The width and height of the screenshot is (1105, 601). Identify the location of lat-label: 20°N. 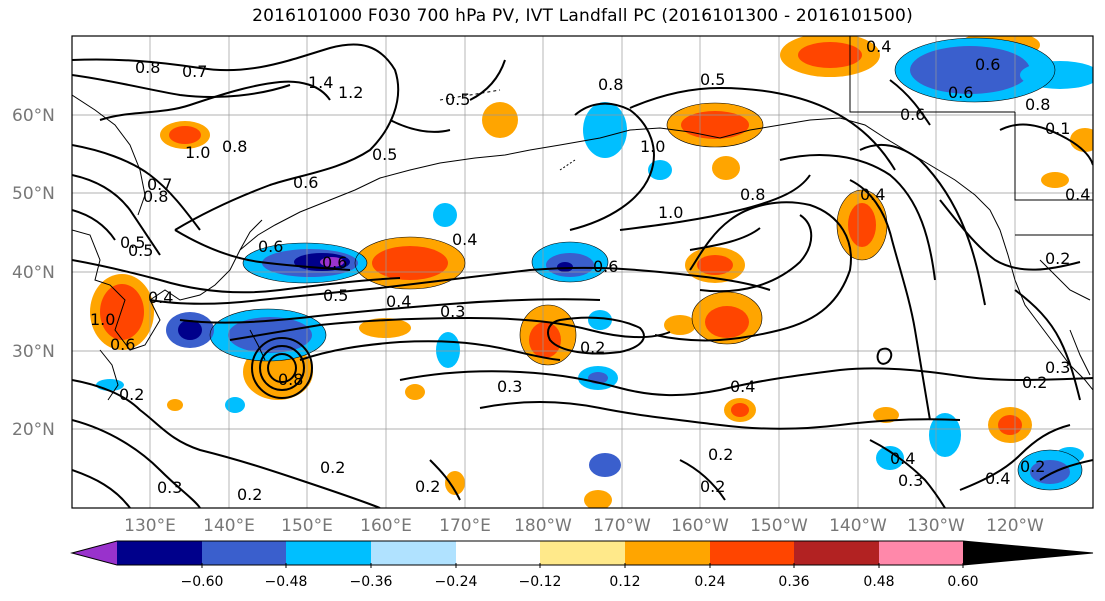
(33, 430).